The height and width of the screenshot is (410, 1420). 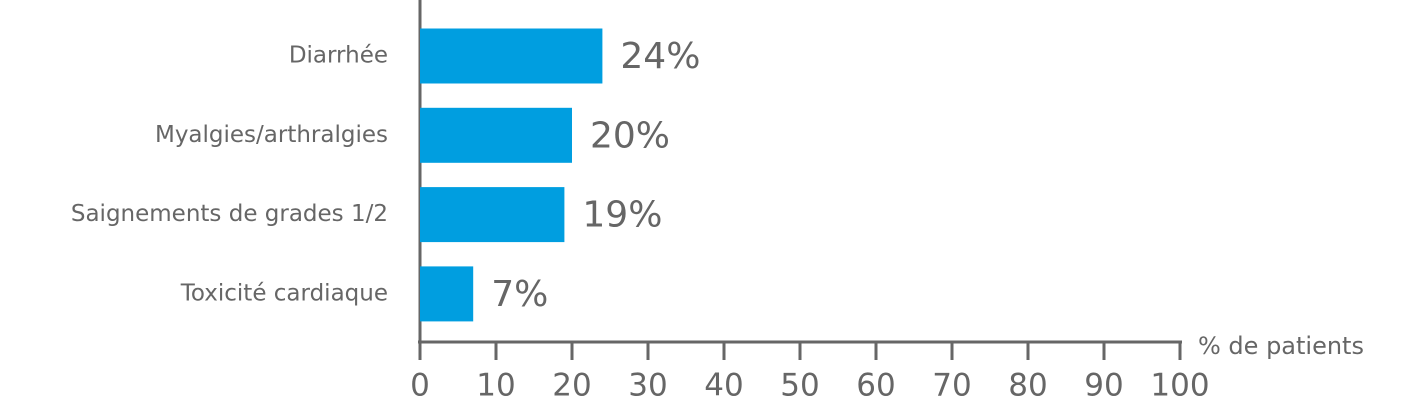 I want to click on x-axis-label: % de patients, so click(x=1281, y=346).